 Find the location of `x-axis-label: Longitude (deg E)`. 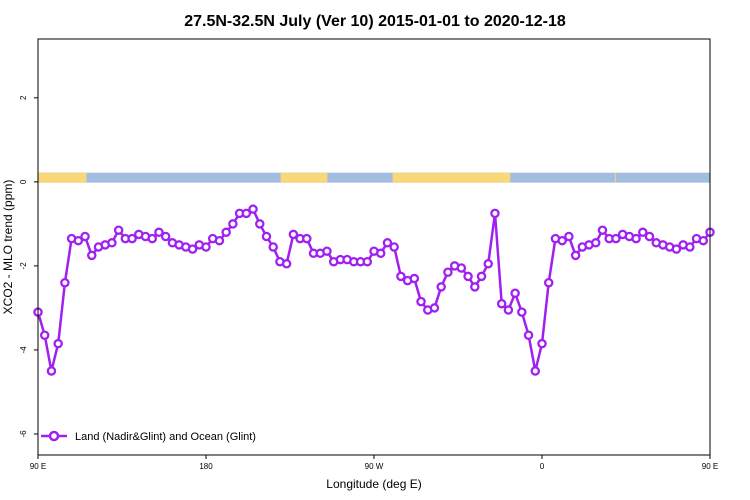

x-axis-label: Longitude (deg E) is located at coordinates (373, 484).